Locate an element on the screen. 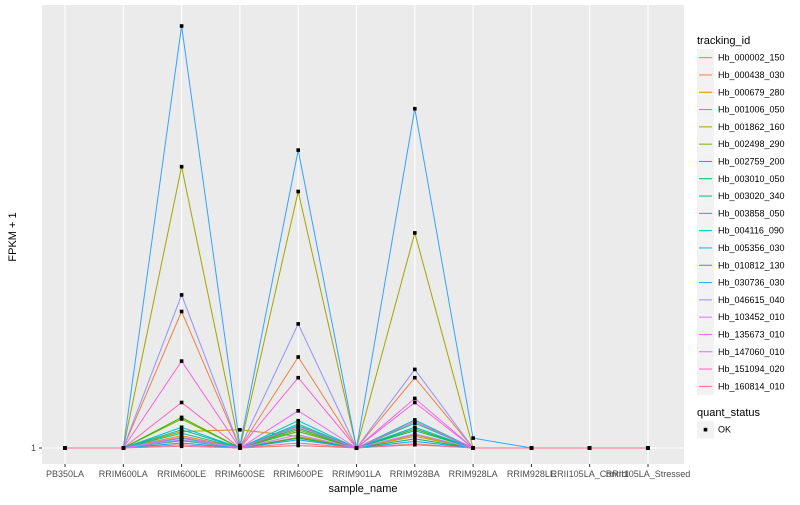 The image size is (800, 505). legend-label: Hb_147060_010 is located at coordinates (751, 352).